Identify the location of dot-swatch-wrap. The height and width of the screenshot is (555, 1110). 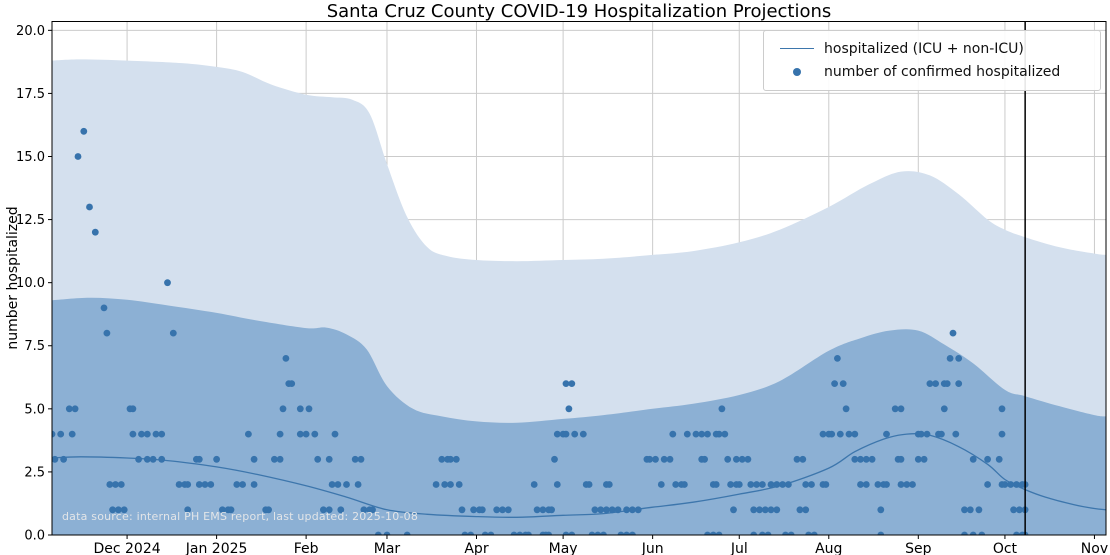
(797, 71).